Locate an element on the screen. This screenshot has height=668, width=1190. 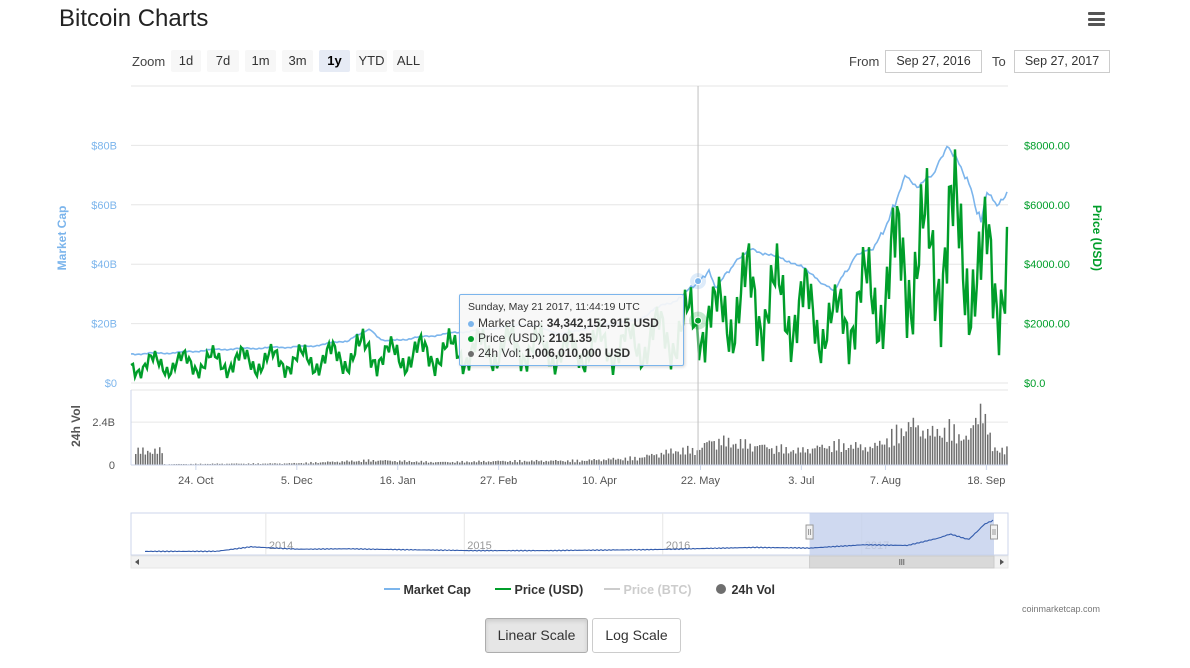
linear-scale-button: Linear Scale is located at coordinates (536, 635).